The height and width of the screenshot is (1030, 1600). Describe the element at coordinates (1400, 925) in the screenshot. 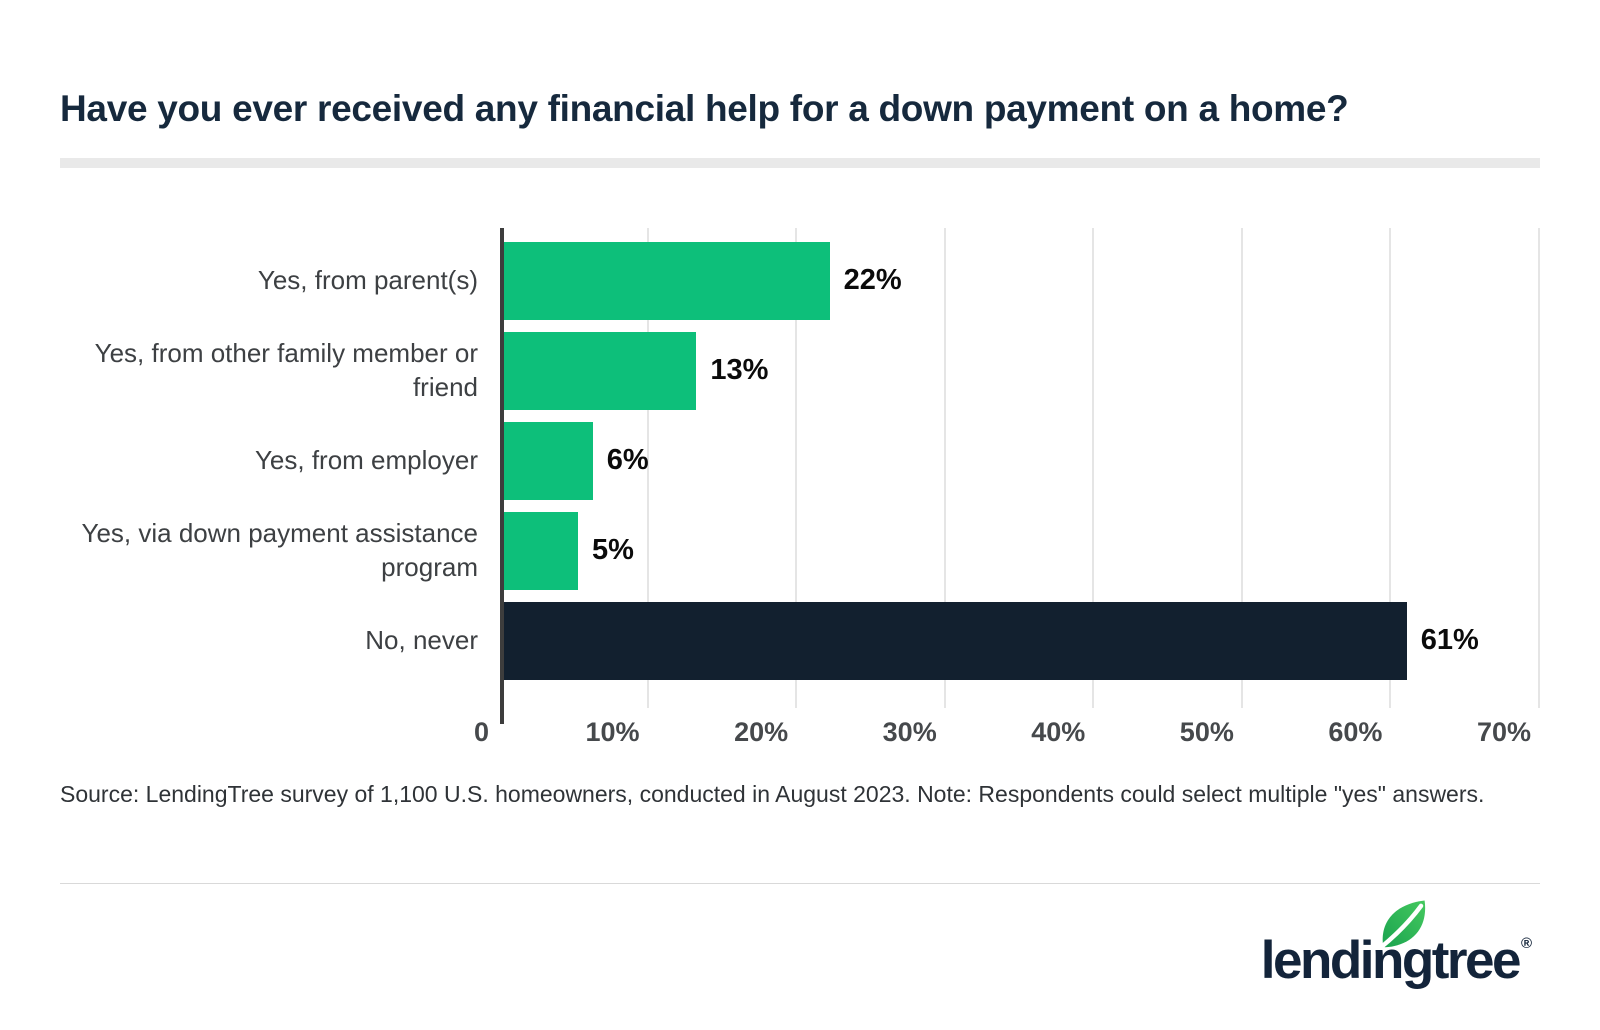

I see `leaf-icon` at that location.